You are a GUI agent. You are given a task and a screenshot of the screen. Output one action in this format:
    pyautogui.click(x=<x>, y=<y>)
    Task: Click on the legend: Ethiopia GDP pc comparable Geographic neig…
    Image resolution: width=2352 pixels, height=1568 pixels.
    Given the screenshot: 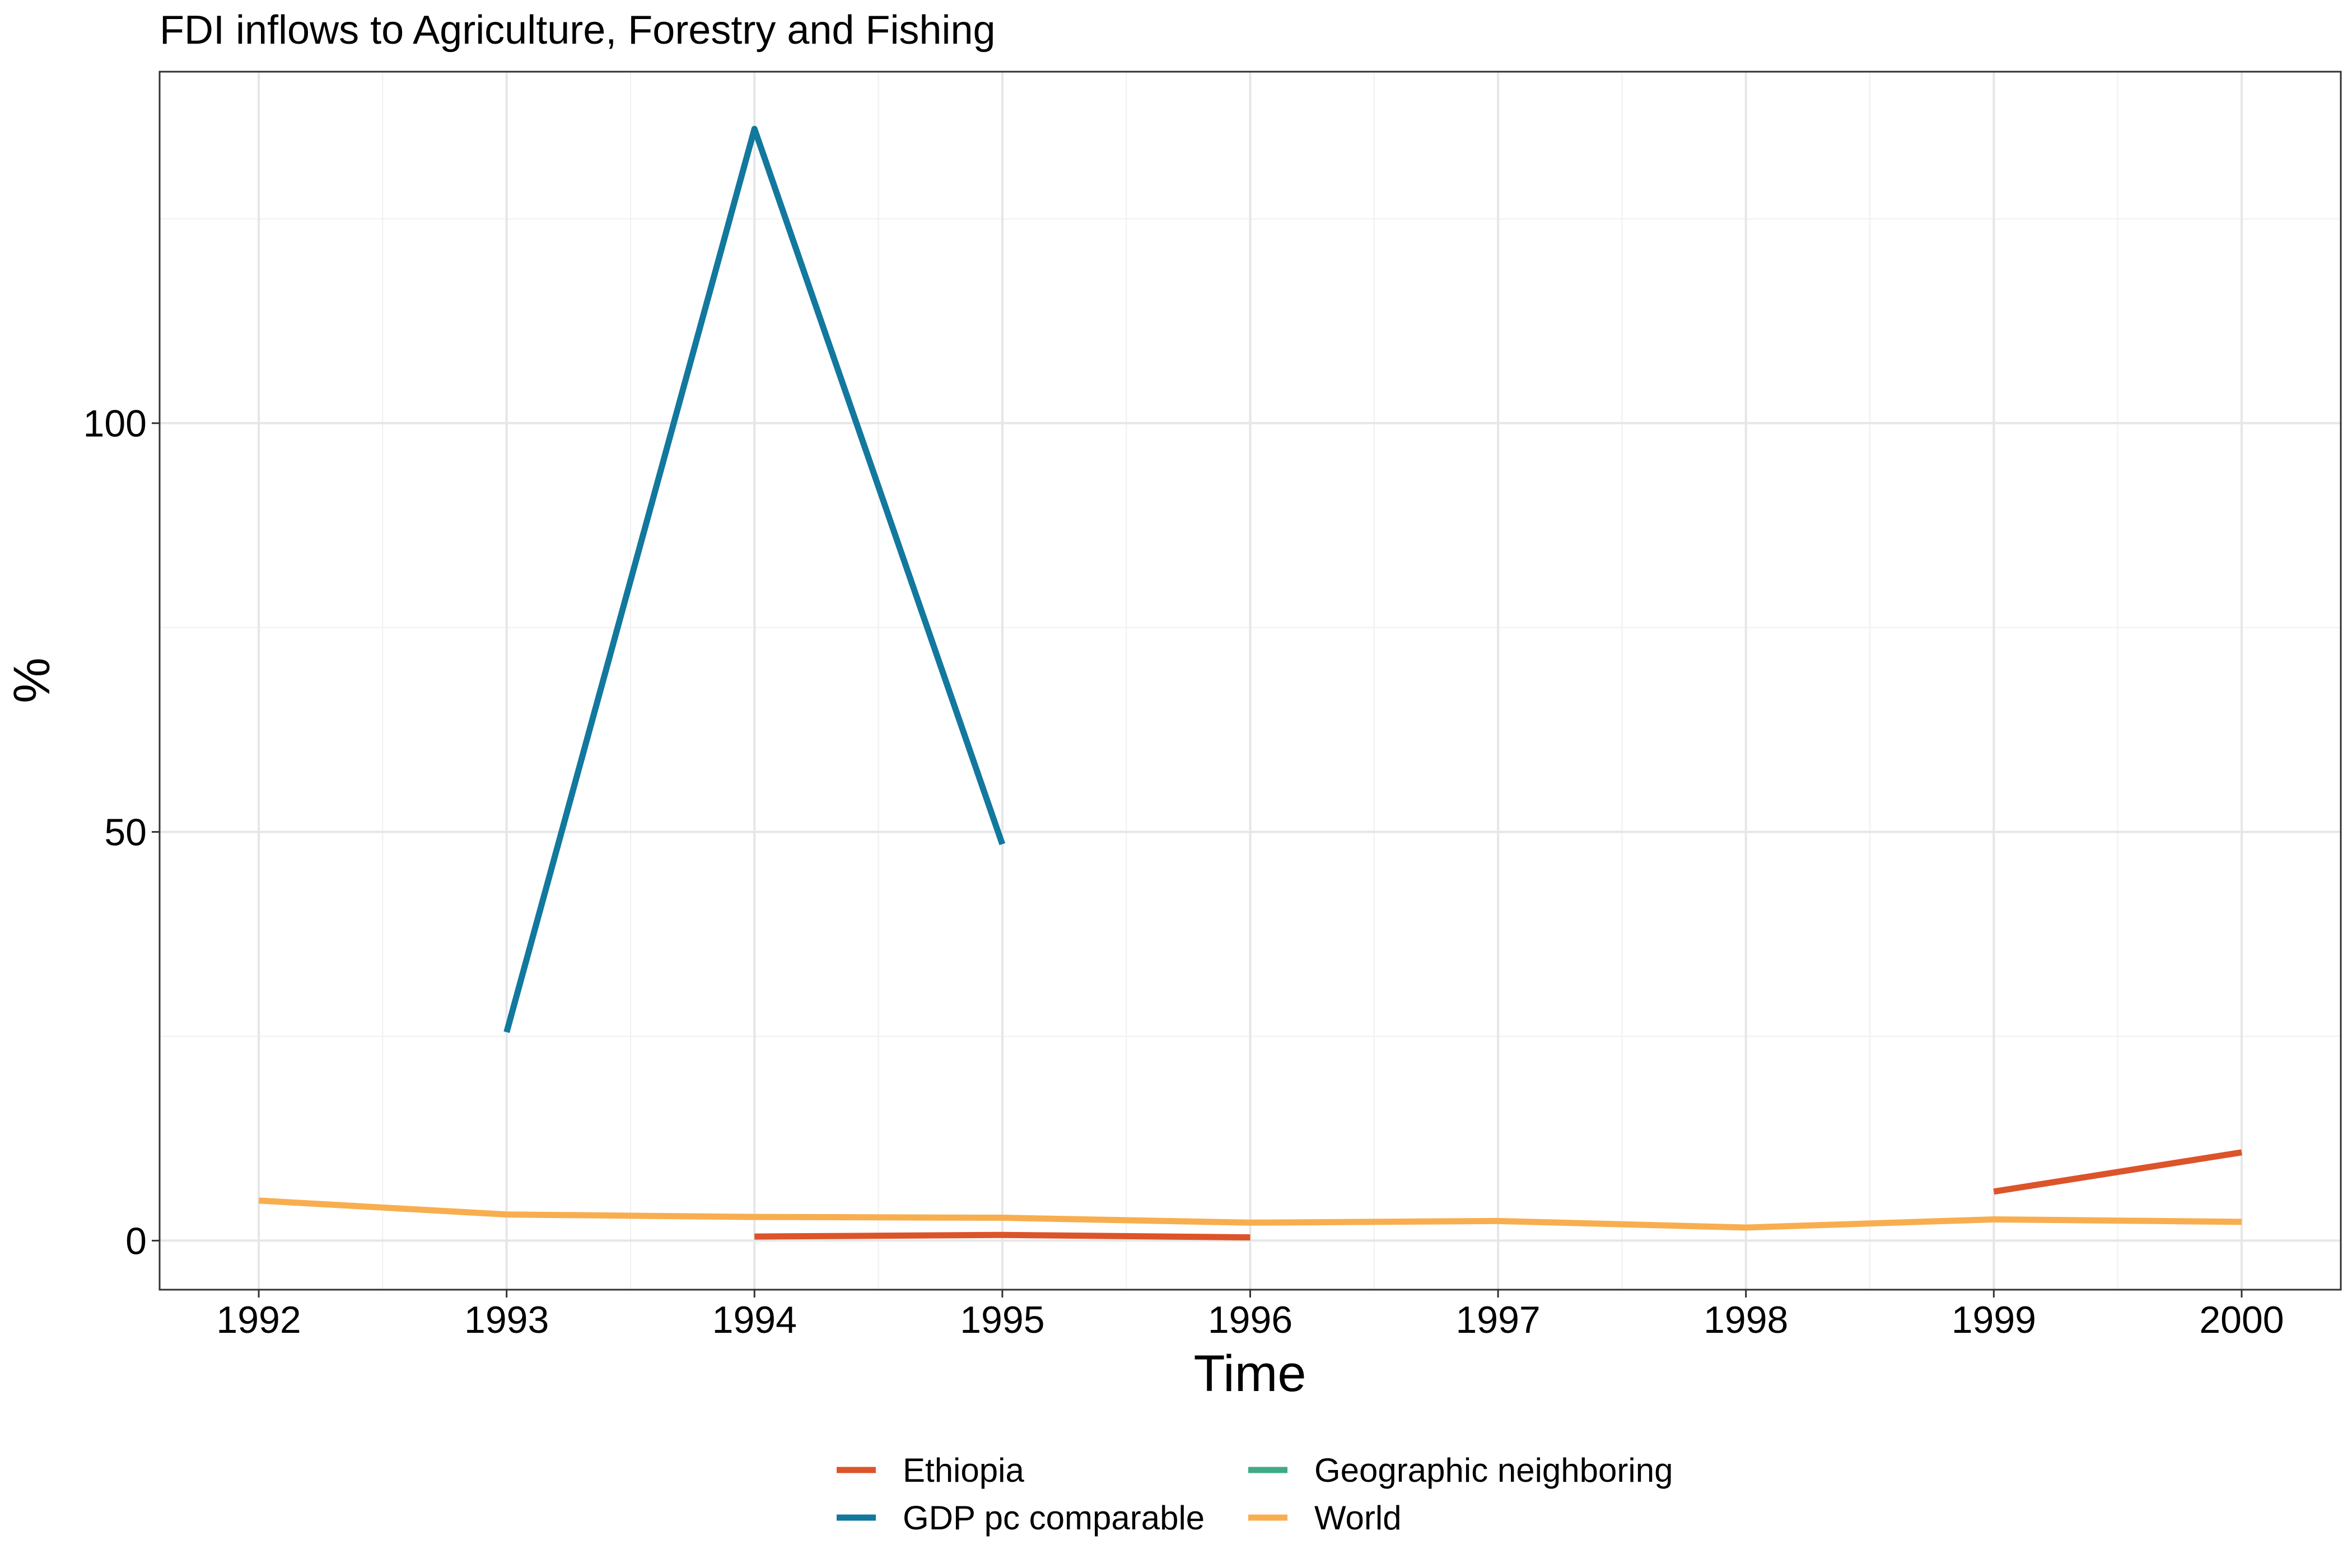 What is the action you would take?
    pyautogui.click(x=1255, y=1495)
    